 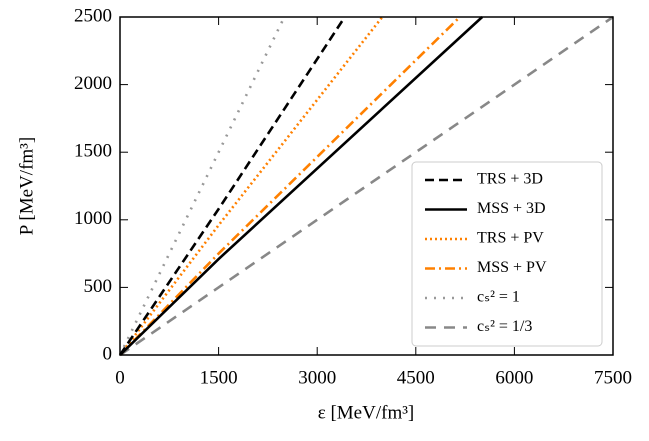 I want to click on x-tick-label: 7500, so click(x=613, y=377).